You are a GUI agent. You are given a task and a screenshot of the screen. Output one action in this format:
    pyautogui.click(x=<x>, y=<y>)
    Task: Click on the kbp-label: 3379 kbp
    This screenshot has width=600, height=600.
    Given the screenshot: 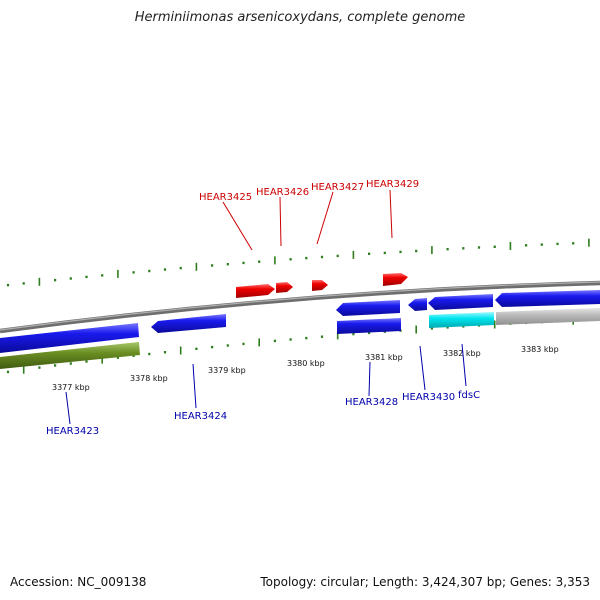 What is the action you would take?
    pyautogui.click(x=227, y=370)
    